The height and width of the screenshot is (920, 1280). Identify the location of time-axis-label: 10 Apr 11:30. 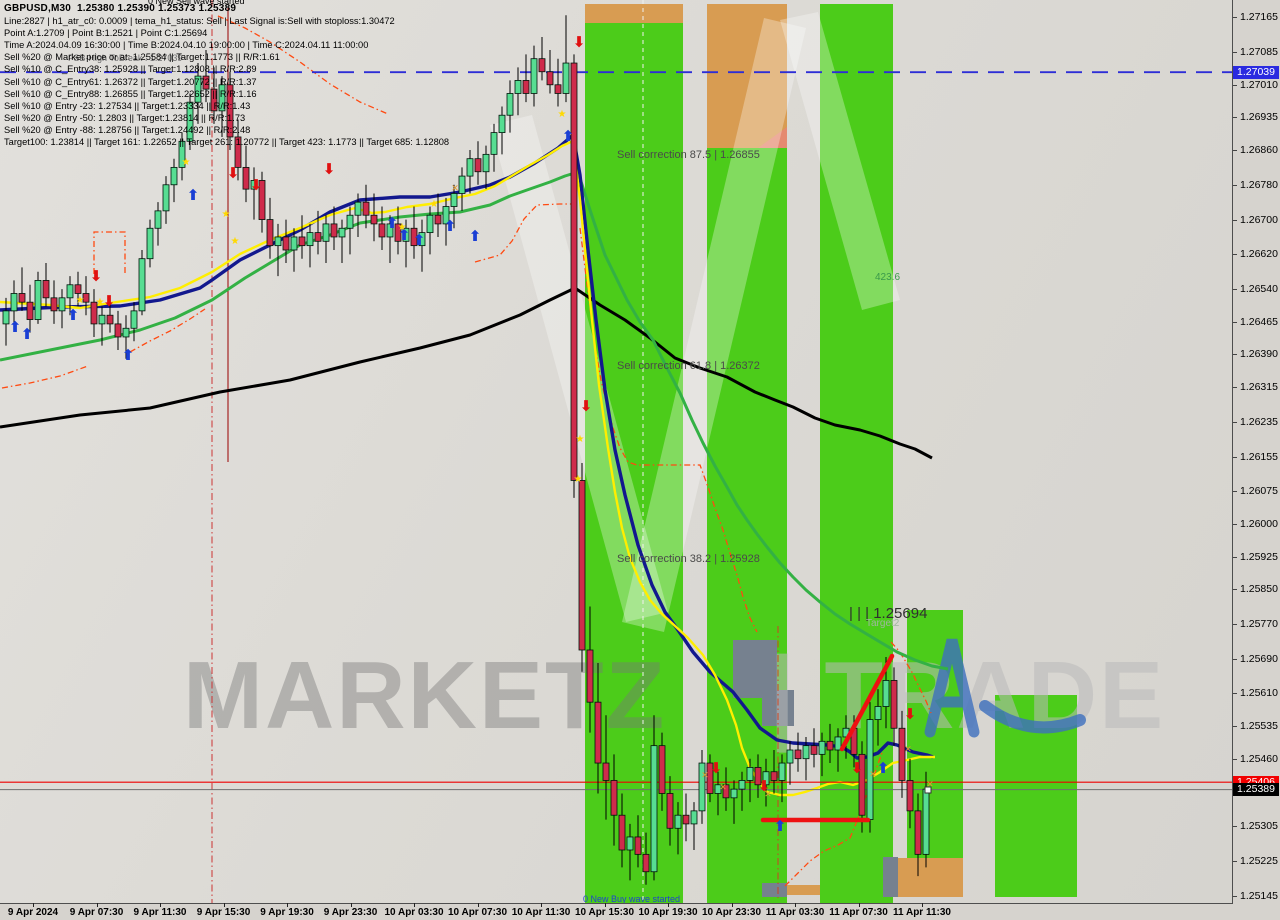
(541, 912).